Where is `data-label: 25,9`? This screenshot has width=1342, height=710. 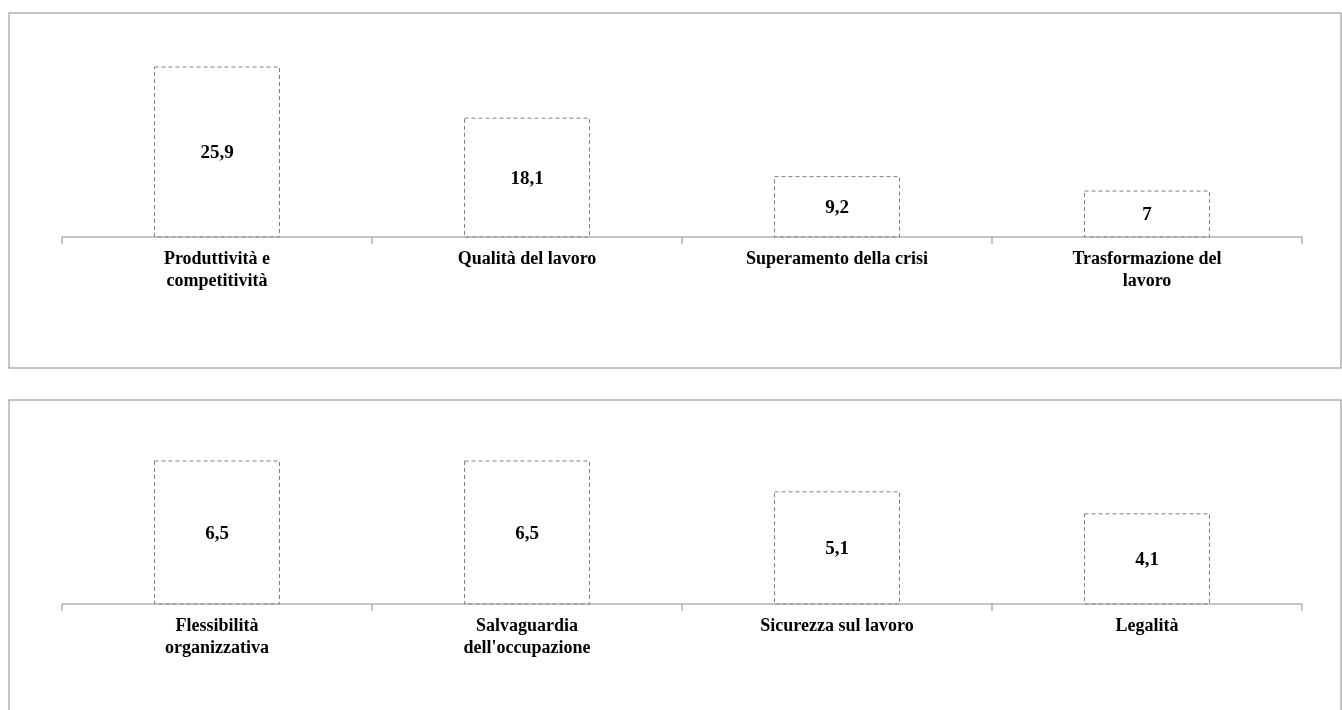 data-label: 25,9 is located at coordinates (217, 151).